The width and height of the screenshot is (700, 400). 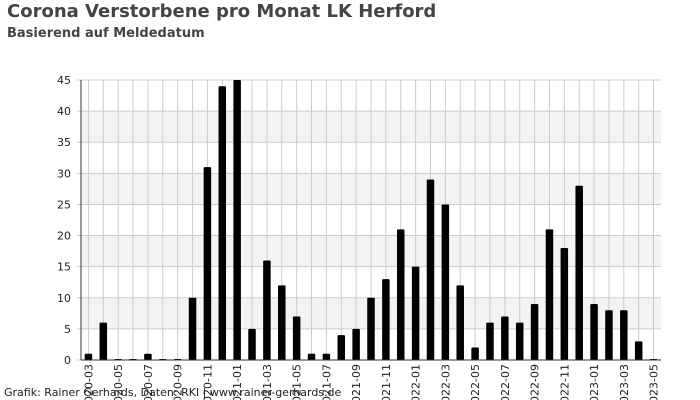 What do you see at coordinates (207, 382) in the screenshot?
I see `x-tick-label: 2020-11` at bounding box center [207, 382].